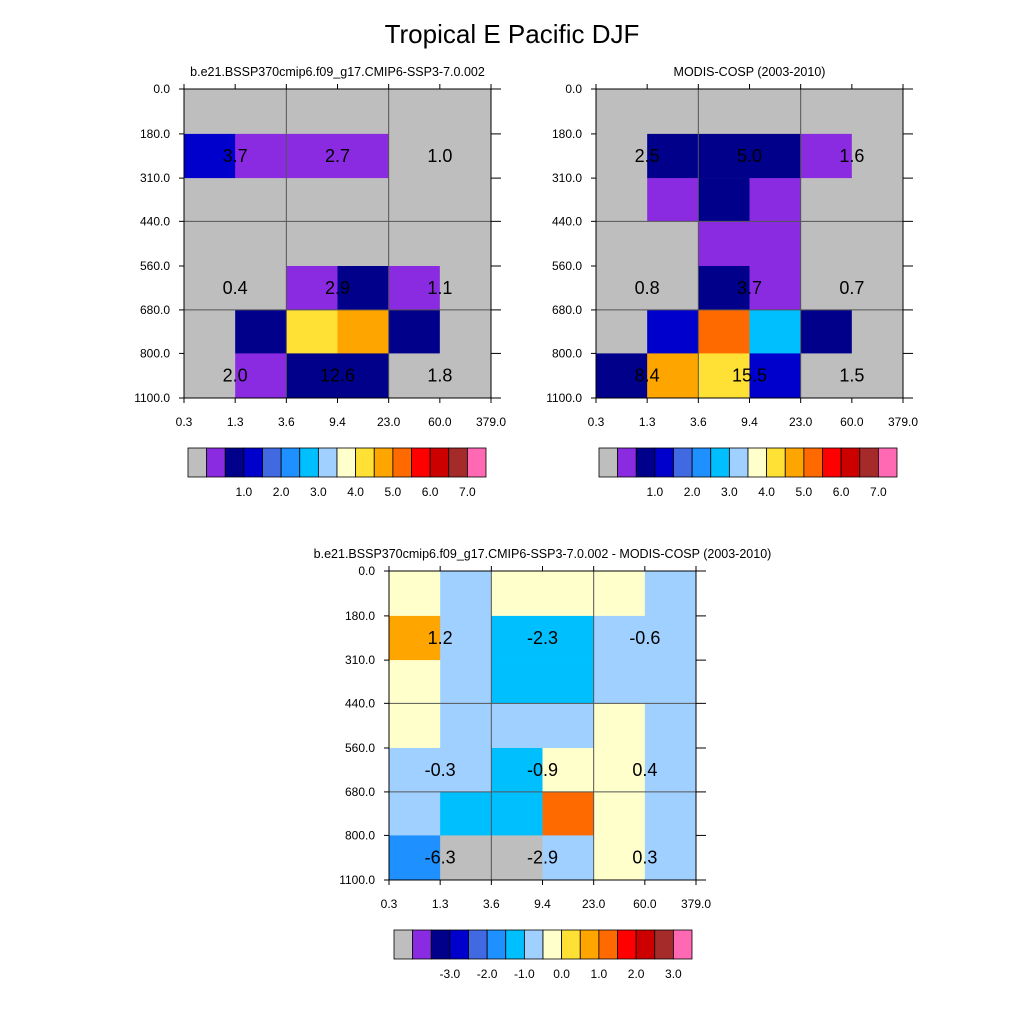  Describe the element at coordinates (439, 376) in the screenshot. I see `cell-value-label: 1.8` at that location.